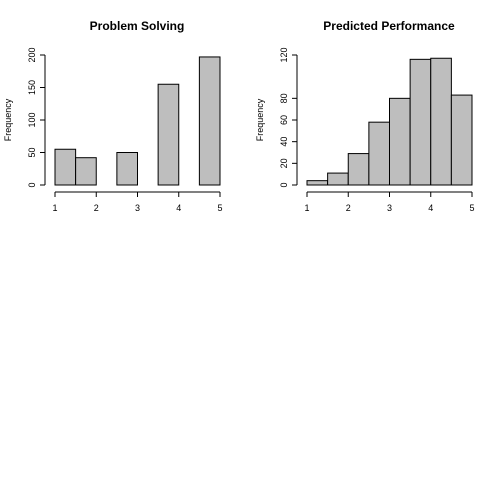 The image size is (504, 504). I want to click on y-tick-label: 200, so click(32, 54).